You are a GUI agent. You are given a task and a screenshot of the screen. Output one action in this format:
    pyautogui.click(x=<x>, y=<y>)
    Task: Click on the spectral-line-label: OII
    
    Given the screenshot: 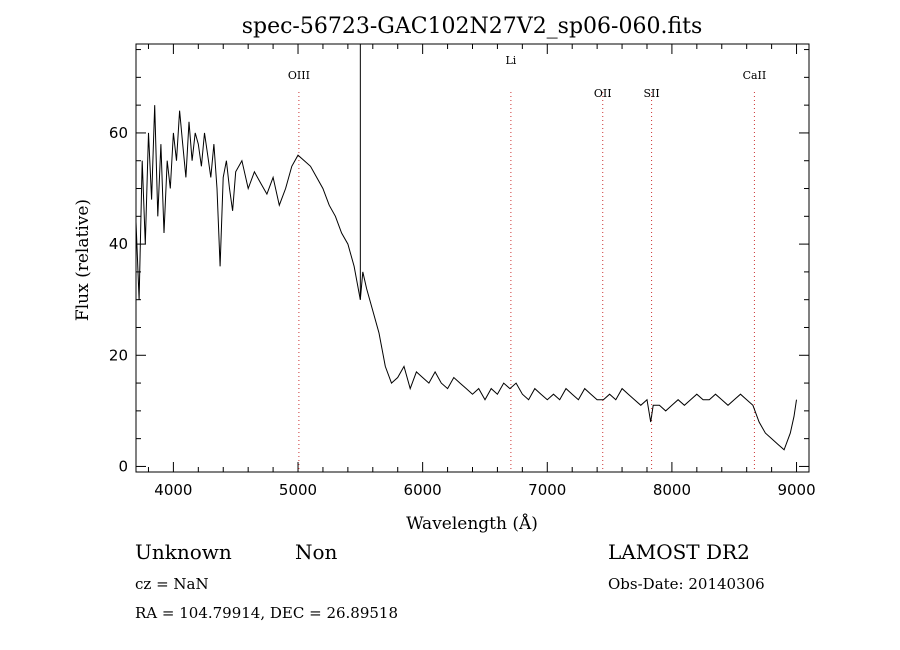 What is the action you would take?
    pyautogui.click(x=603, y=93)
    